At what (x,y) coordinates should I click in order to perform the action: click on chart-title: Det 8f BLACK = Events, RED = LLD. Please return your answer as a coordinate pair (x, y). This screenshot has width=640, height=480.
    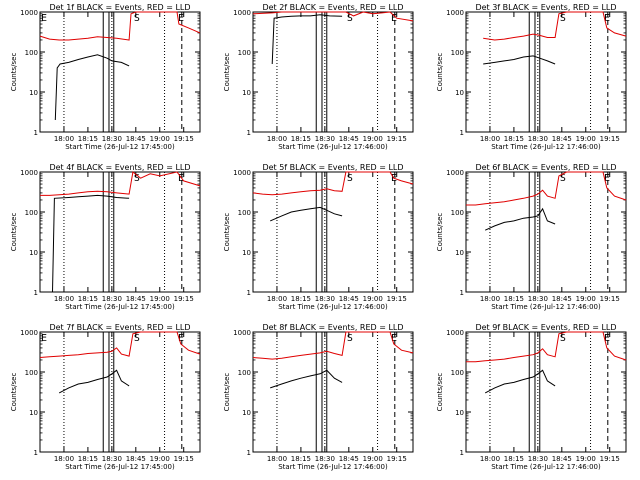
    Looking at the image, I should click on (332, 327).